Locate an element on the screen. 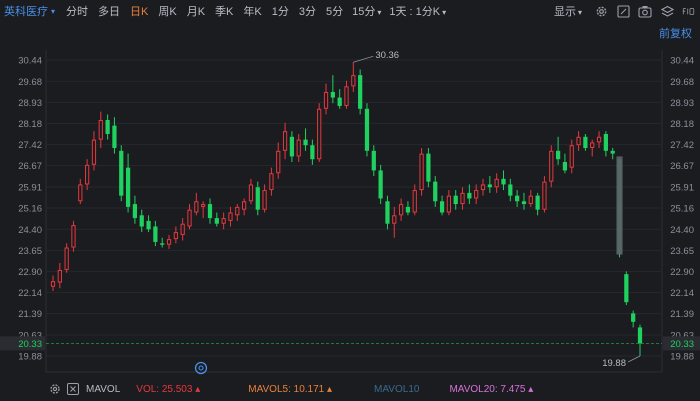 The width and height of the screenshot is (700, 401). indicator-name: MAVOL is located at coordinates (103, 389).